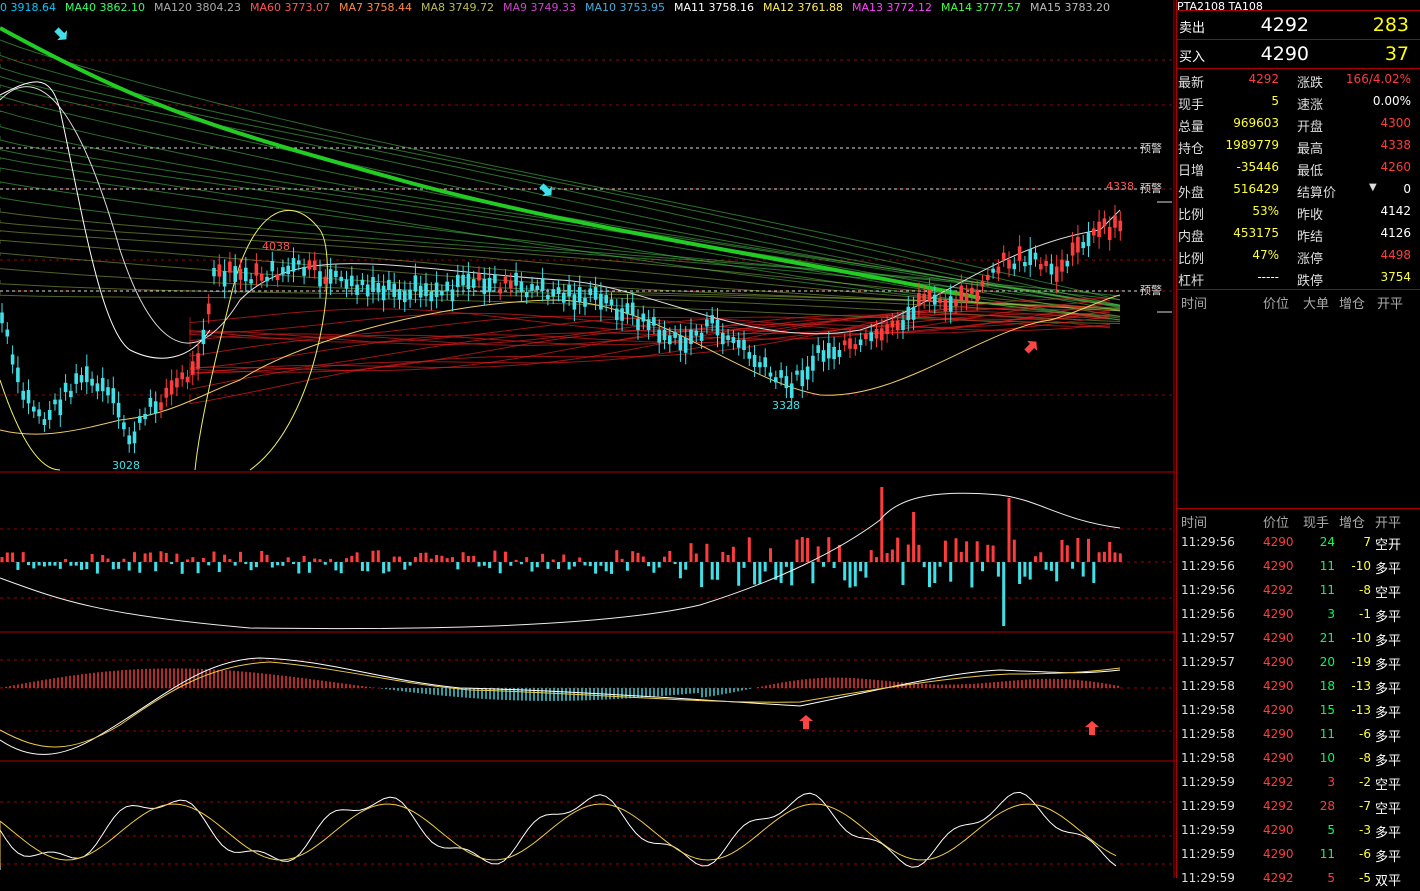 The height and width of the screenshot is (891, 1420). Describe the element at coordinates (1278, 542) in the screenshot. I see `tick-price: 4290` at that location.